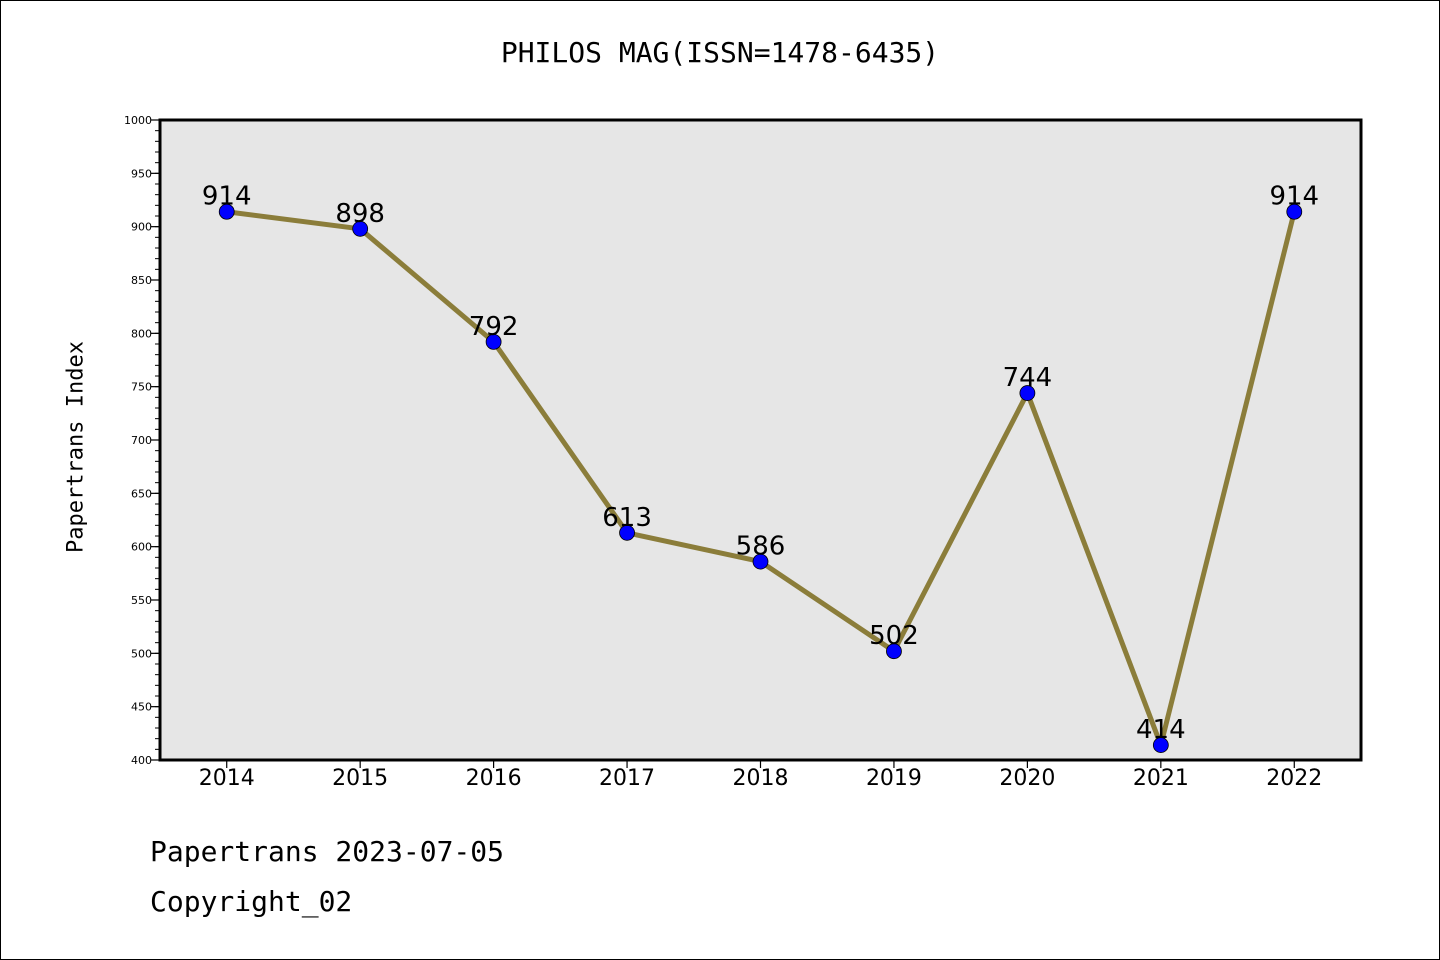  Describe the element at coordinates (1161, 730) in the screenshot. I see `data-label: 414` at that location.